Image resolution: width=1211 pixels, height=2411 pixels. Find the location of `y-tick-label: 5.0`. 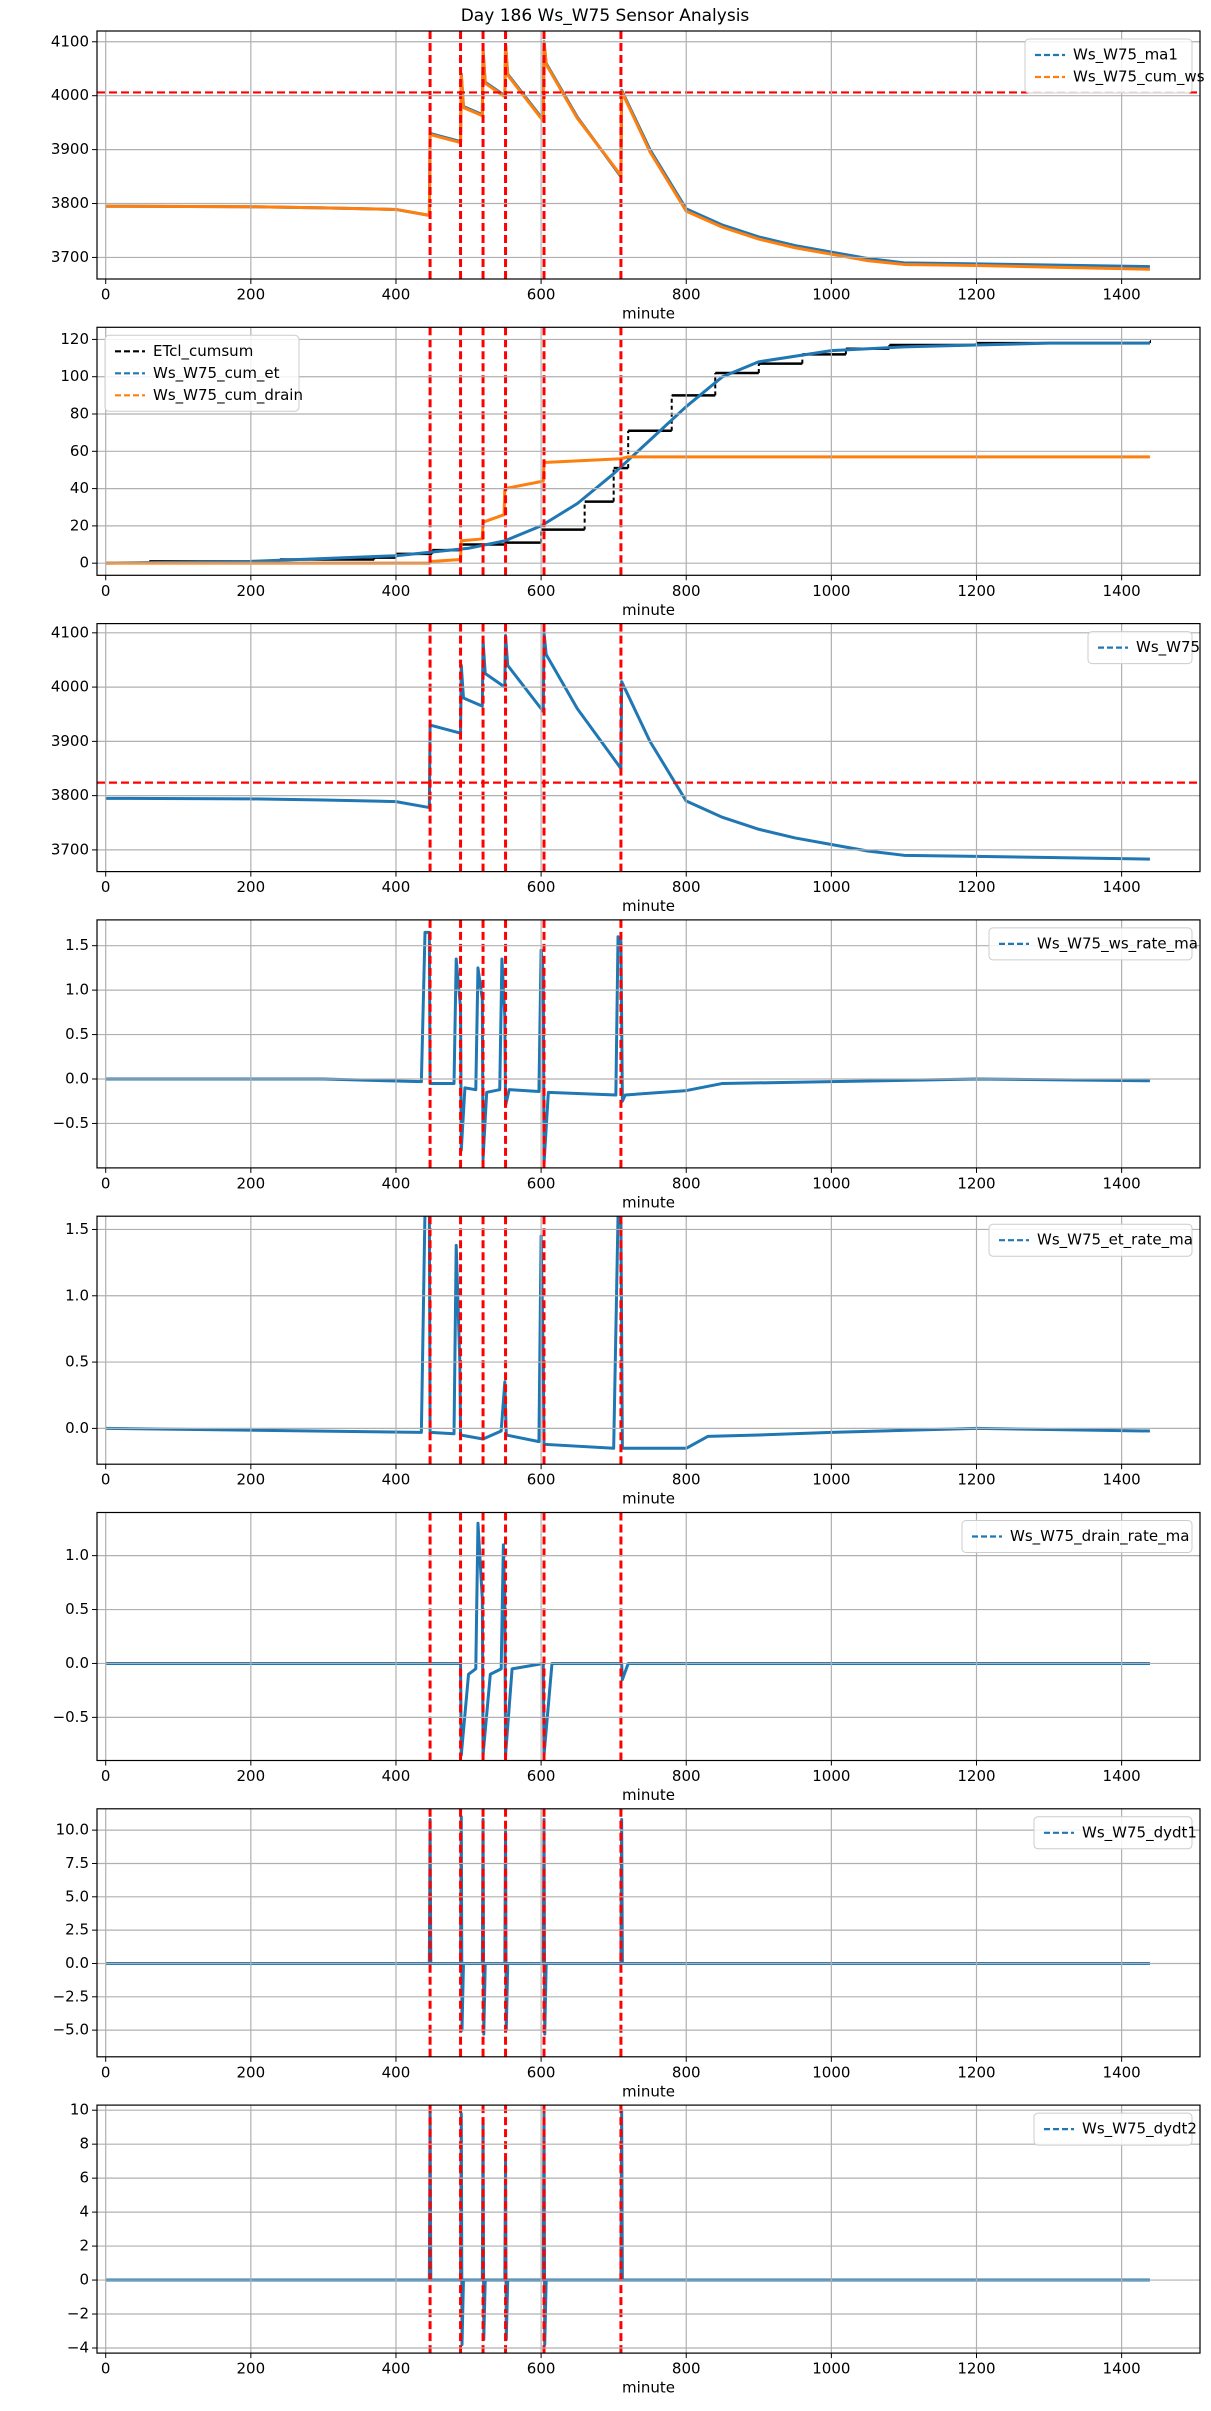

y-tick-label: 5.0 is located at coordinates (77, 1896).